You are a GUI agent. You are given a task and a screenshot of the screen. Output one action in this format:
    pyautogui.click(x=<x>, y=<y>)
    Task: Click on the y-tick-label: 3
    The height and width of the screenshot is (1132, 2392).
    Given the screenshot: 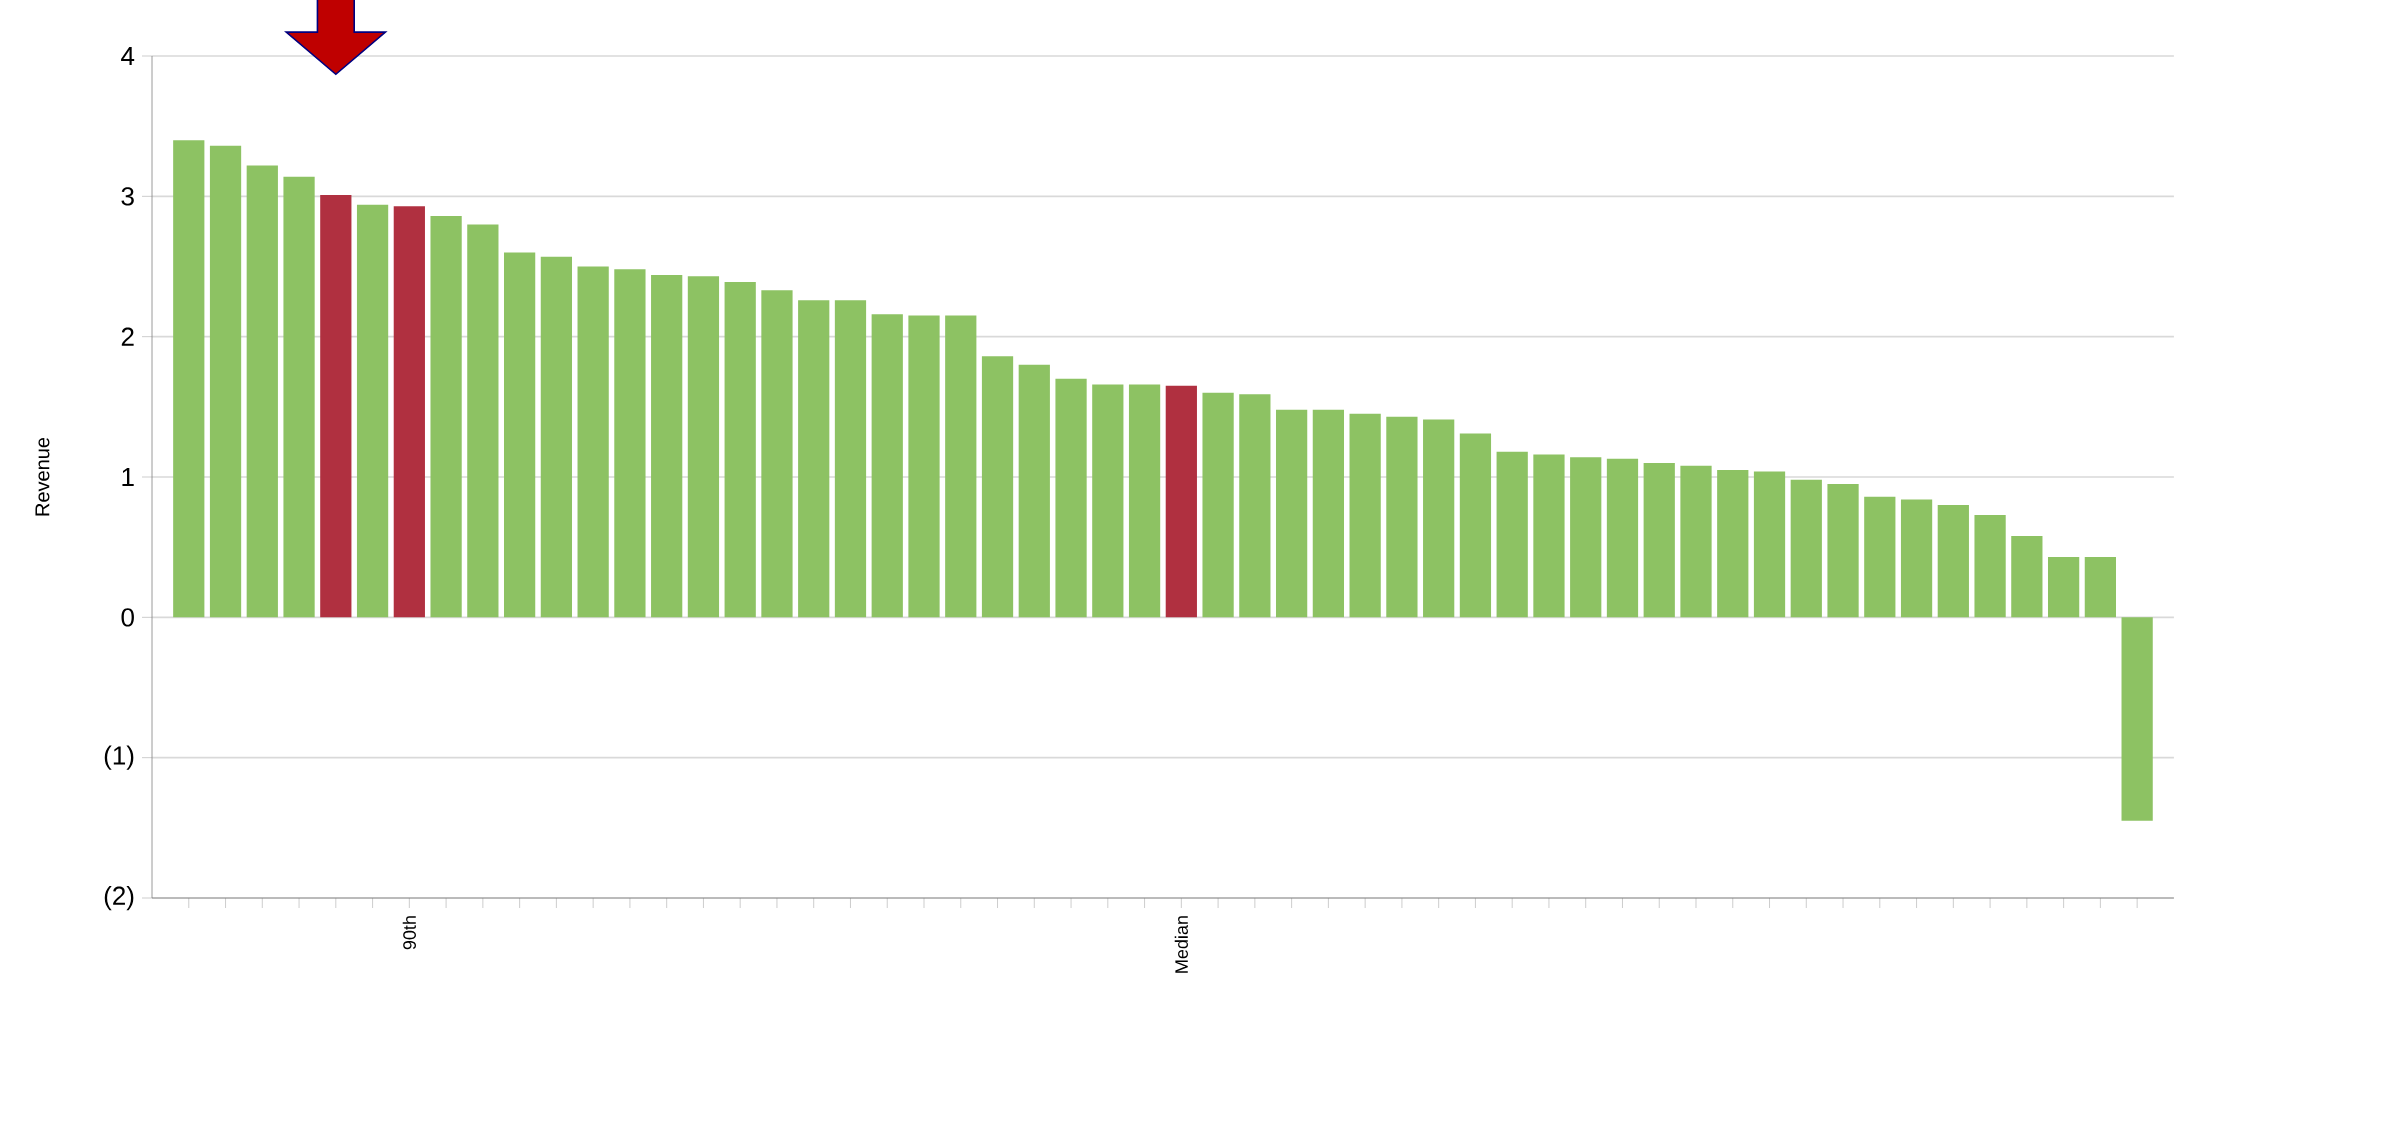 What is the action you would take?
    pyautogui.click(x=127, y=196)
    